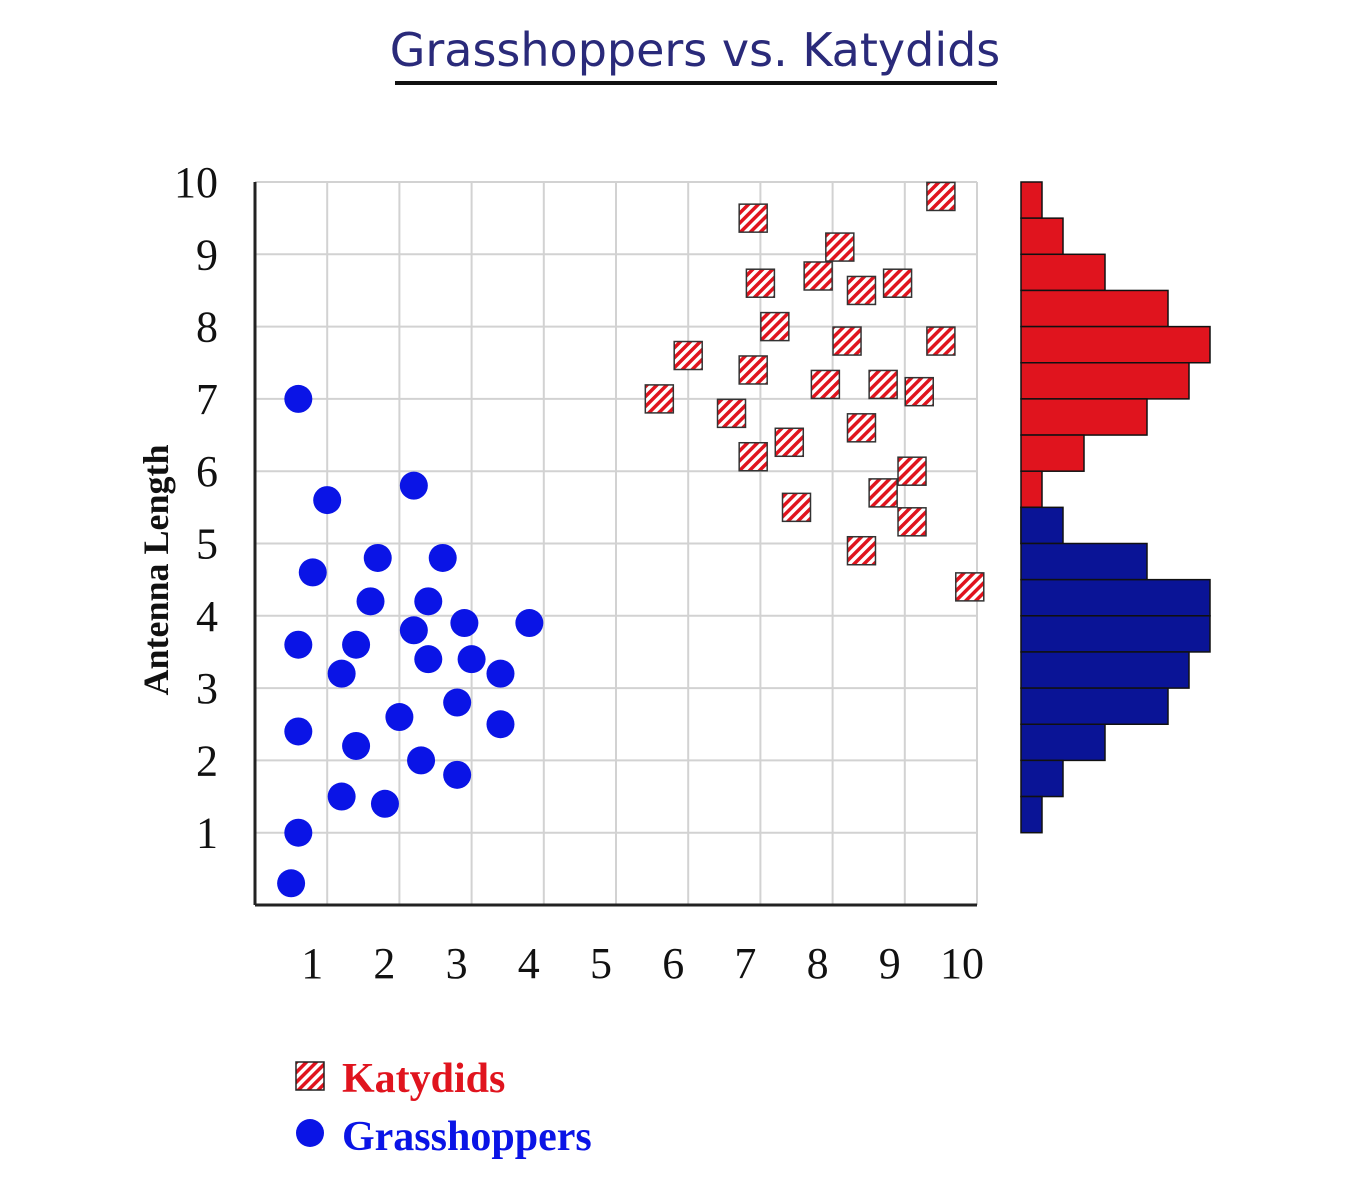 The height and width of the screenshot is (1196, 1350). Describe the element at coordinates (818, 963) in the screenshot. I see `x-tick-label: 8` at that location.